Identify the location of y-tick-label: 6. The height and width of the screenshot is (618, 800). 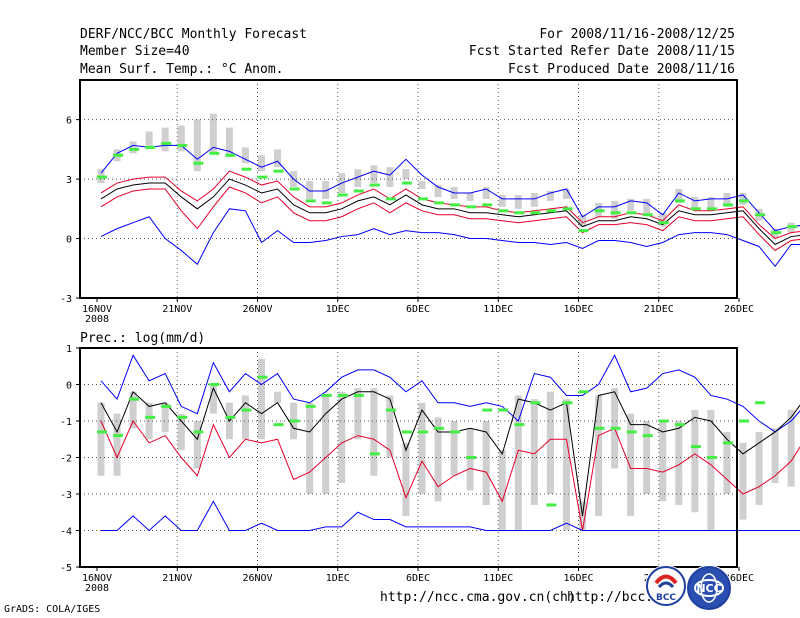
(69, 121).